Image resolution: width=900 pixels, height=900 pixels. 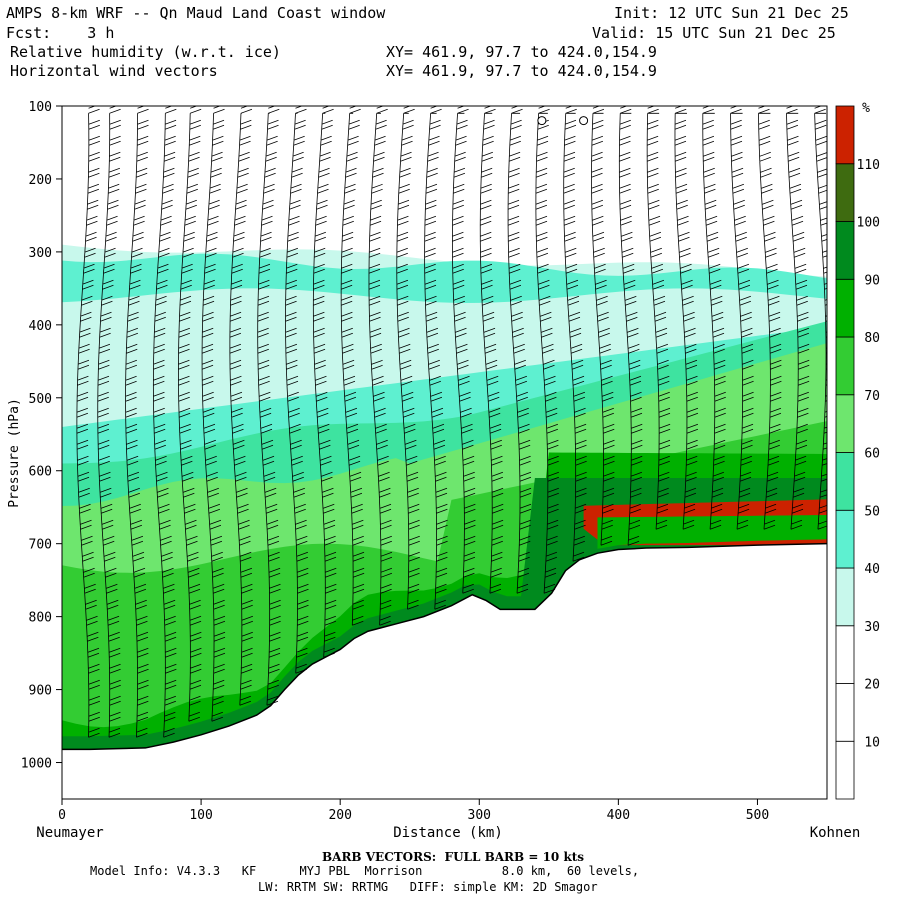 What do you see at coordinates (872, 280) in the screenshot?
I see `colorbar-label: 90` at bounding box center [872, 280].